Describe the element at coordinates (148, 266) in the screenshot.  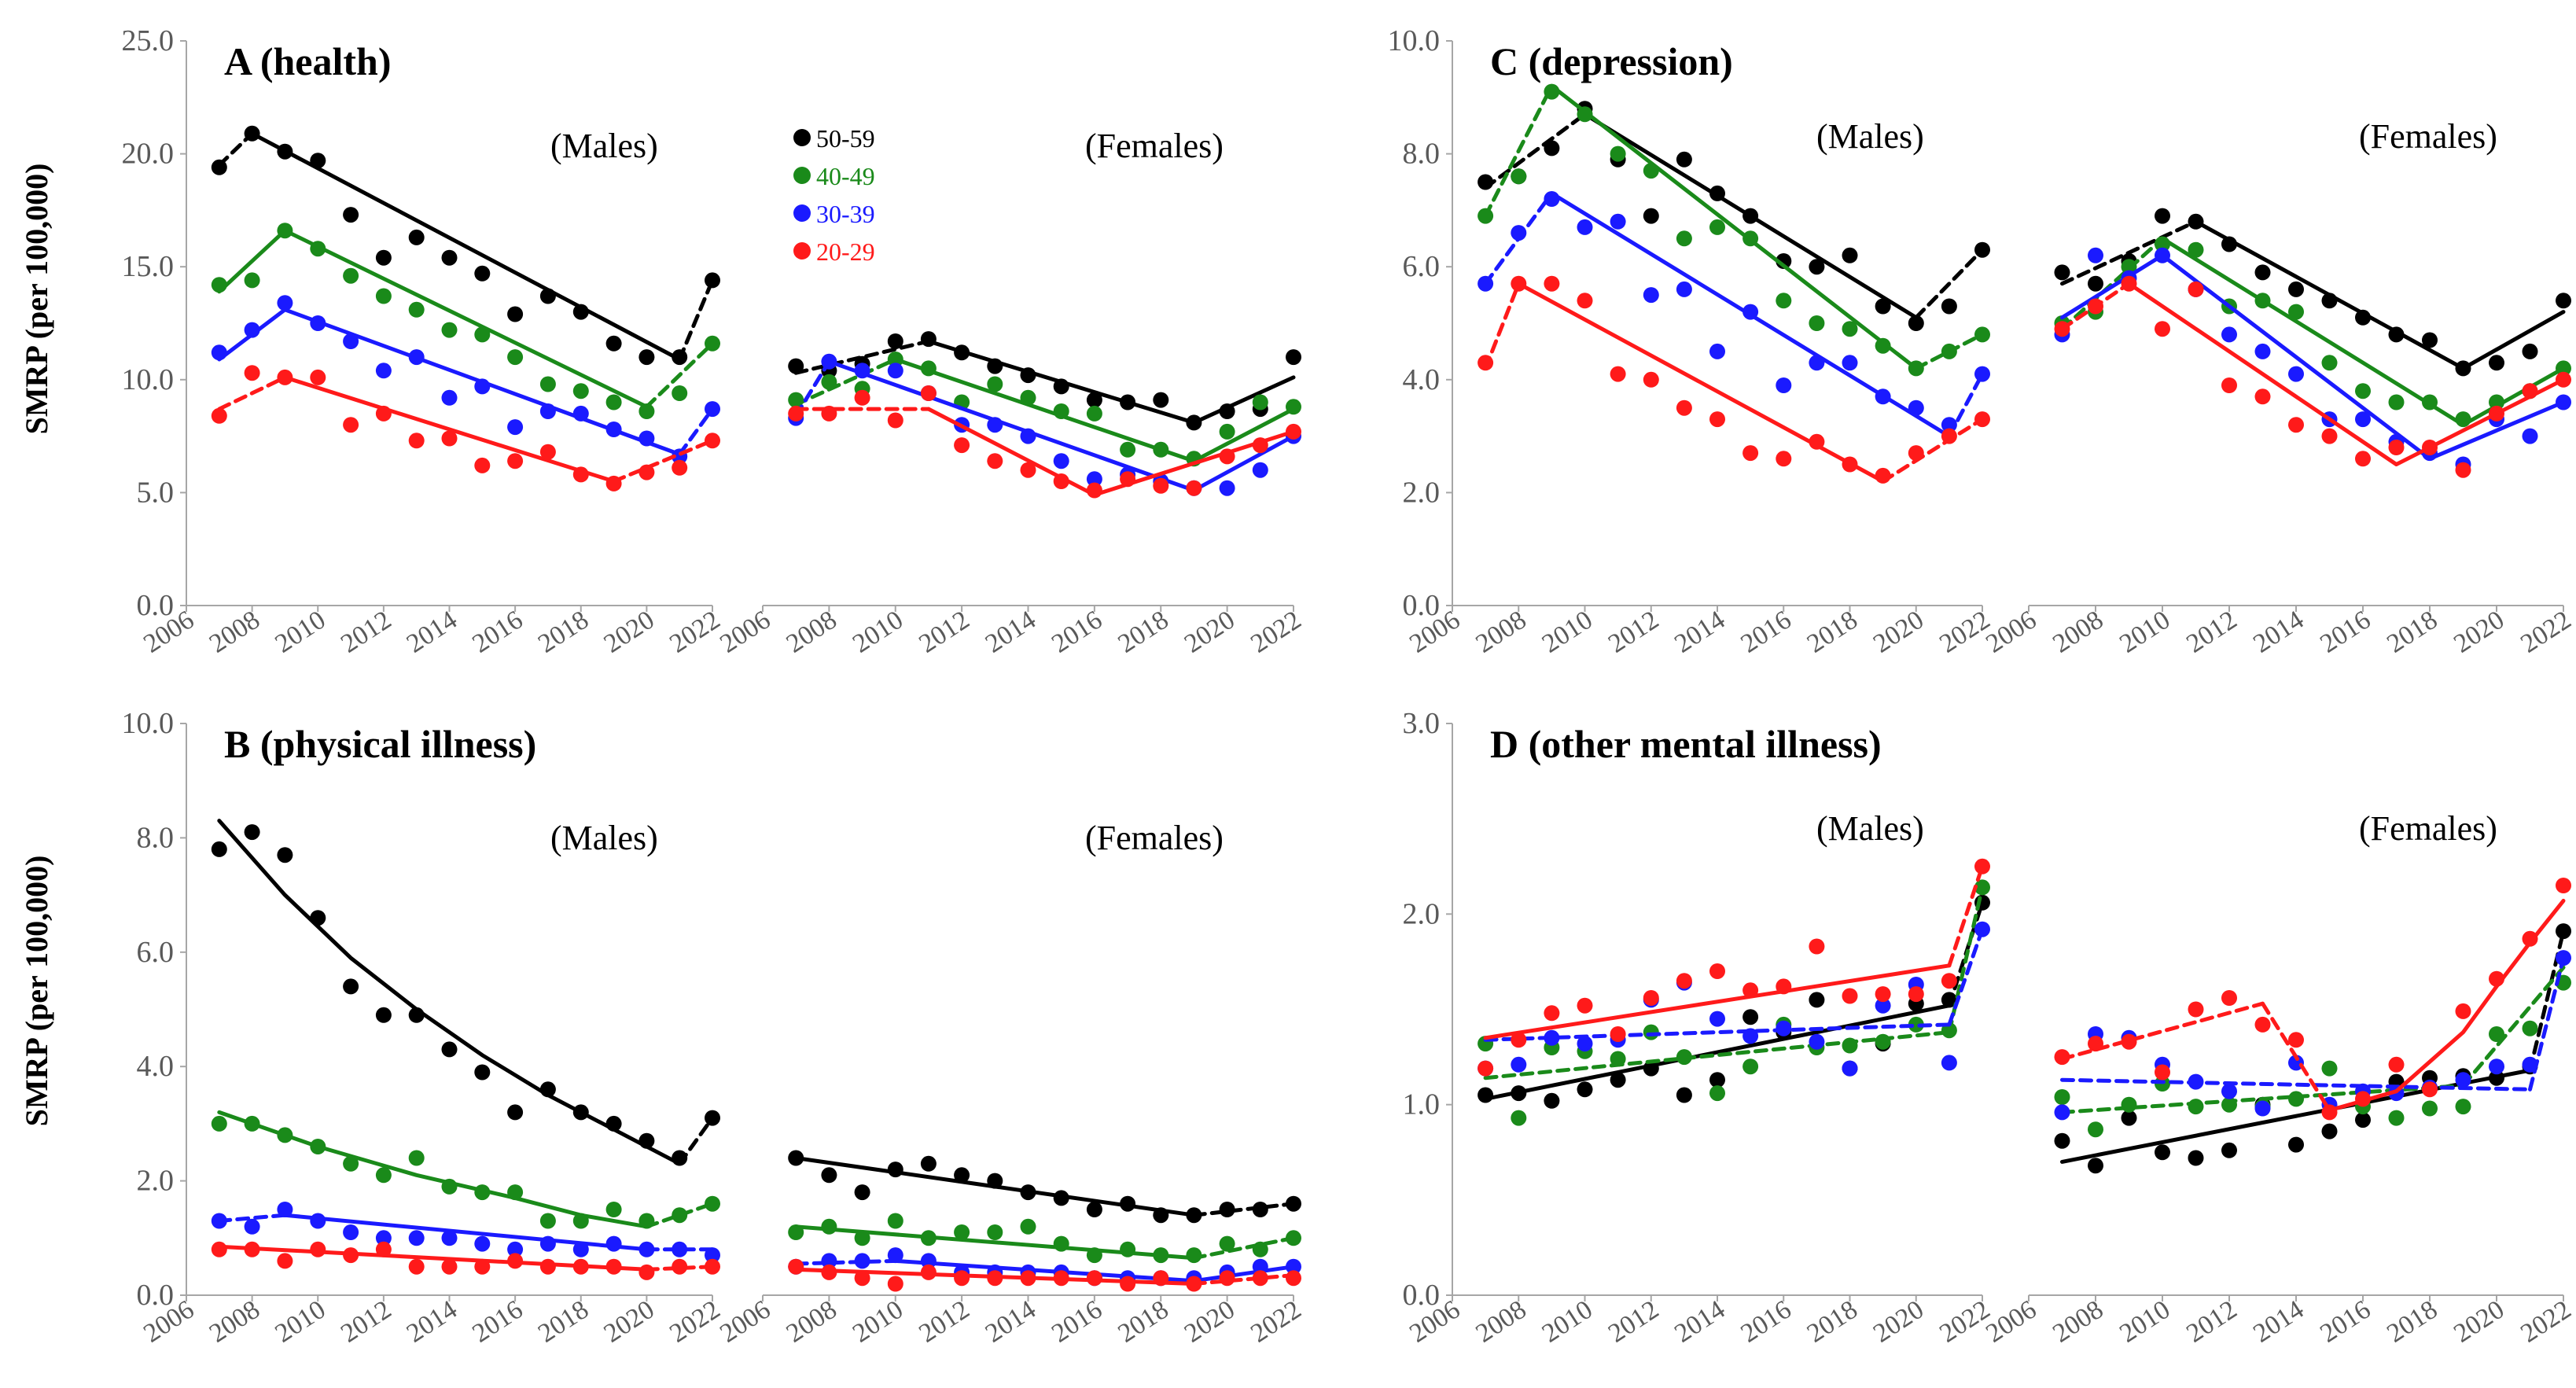
I see `y-tick-label: 15.0` at that location.